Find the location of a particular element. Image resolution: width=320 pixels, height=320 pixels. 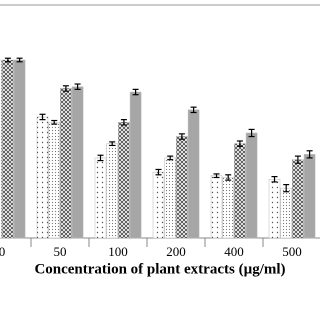

x-tick-label: 100 is located at coordinates (118, 251).